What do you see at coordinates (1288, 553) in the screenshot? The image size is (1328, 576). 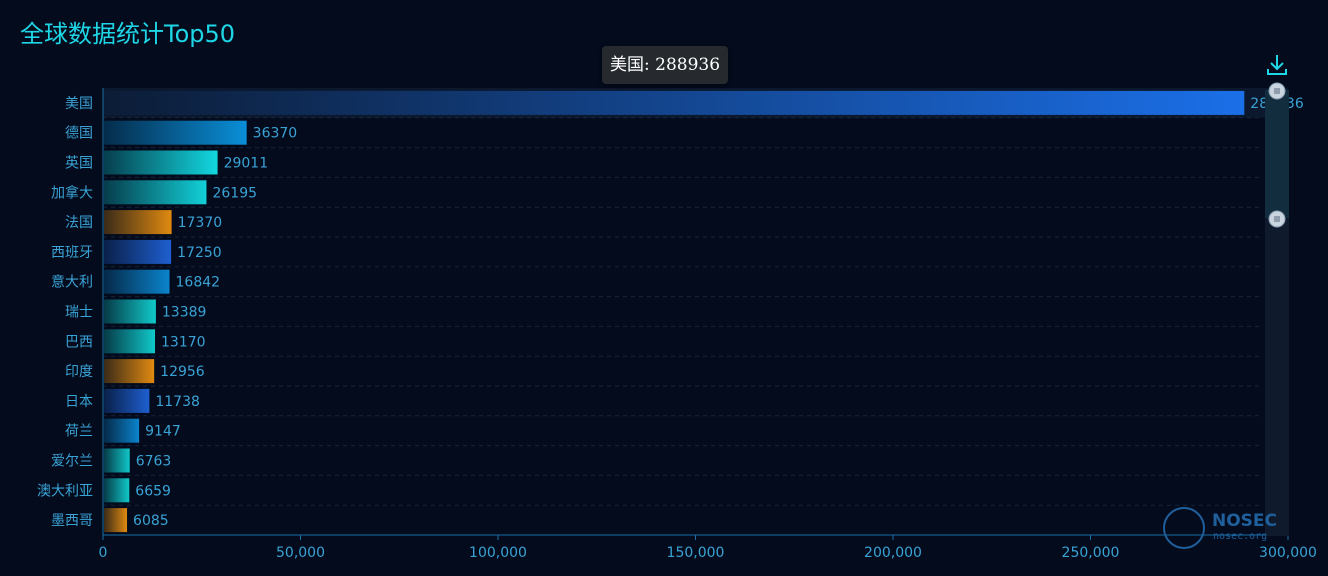 I see `x-tick-label: 300,000` at bounding box center [1288, 553].